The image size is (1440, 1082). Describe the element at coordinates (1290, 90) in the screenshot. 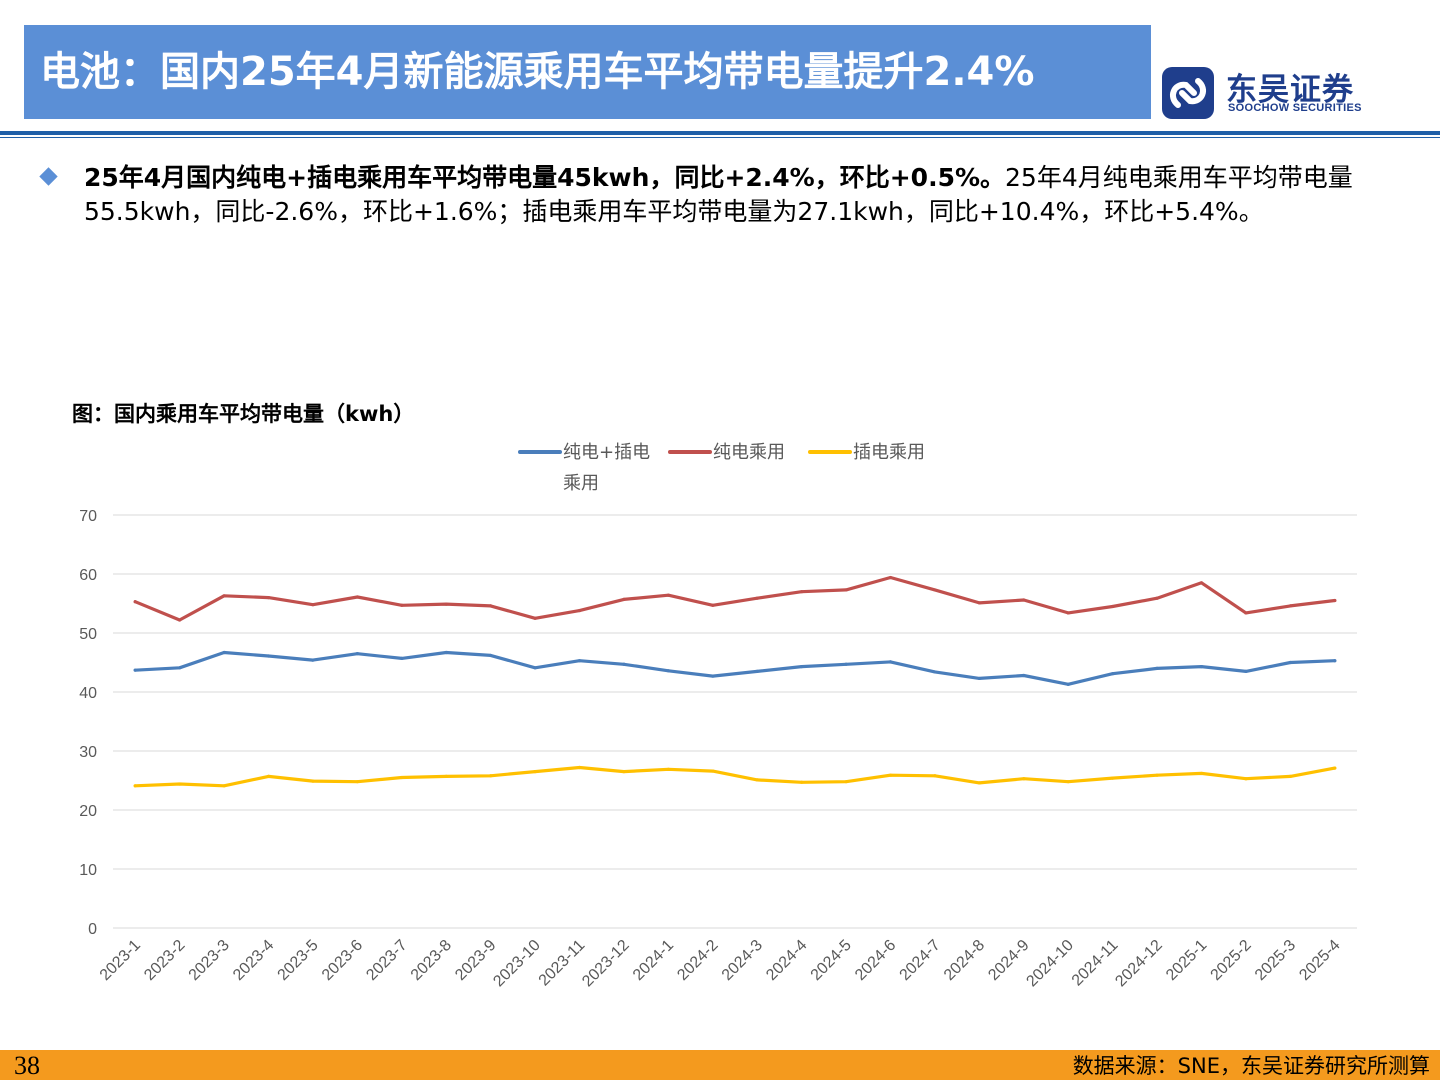

I see `company-name-cn: 东吴证券` at that location.